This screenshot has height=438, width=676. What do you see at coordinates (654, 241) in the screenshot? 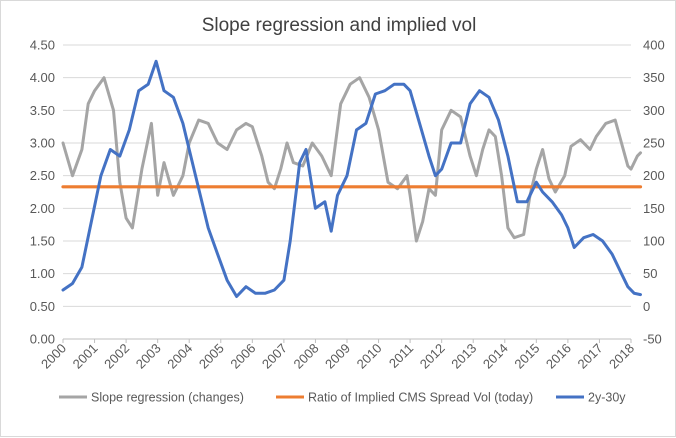
I see `right-tick-label: 100` at bounding box center [654, 241].